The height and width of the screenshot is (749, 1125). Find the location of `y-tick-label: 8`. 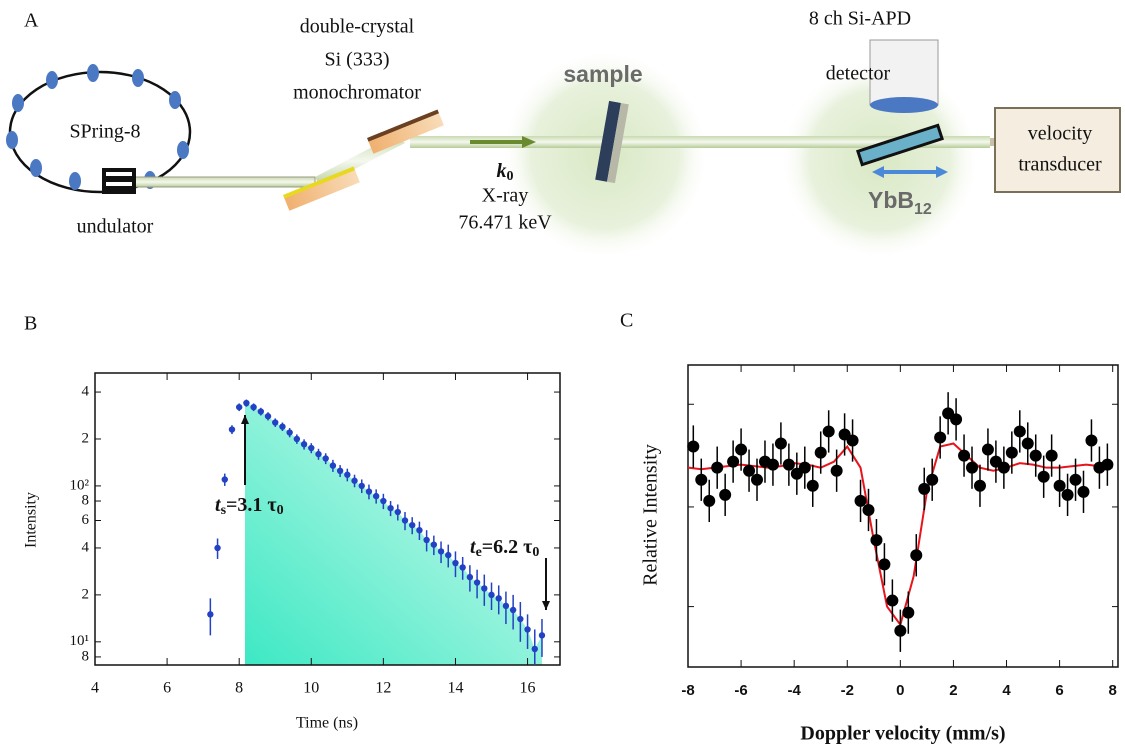

y-tick-label: 8 is located at coordinates (86, 656).